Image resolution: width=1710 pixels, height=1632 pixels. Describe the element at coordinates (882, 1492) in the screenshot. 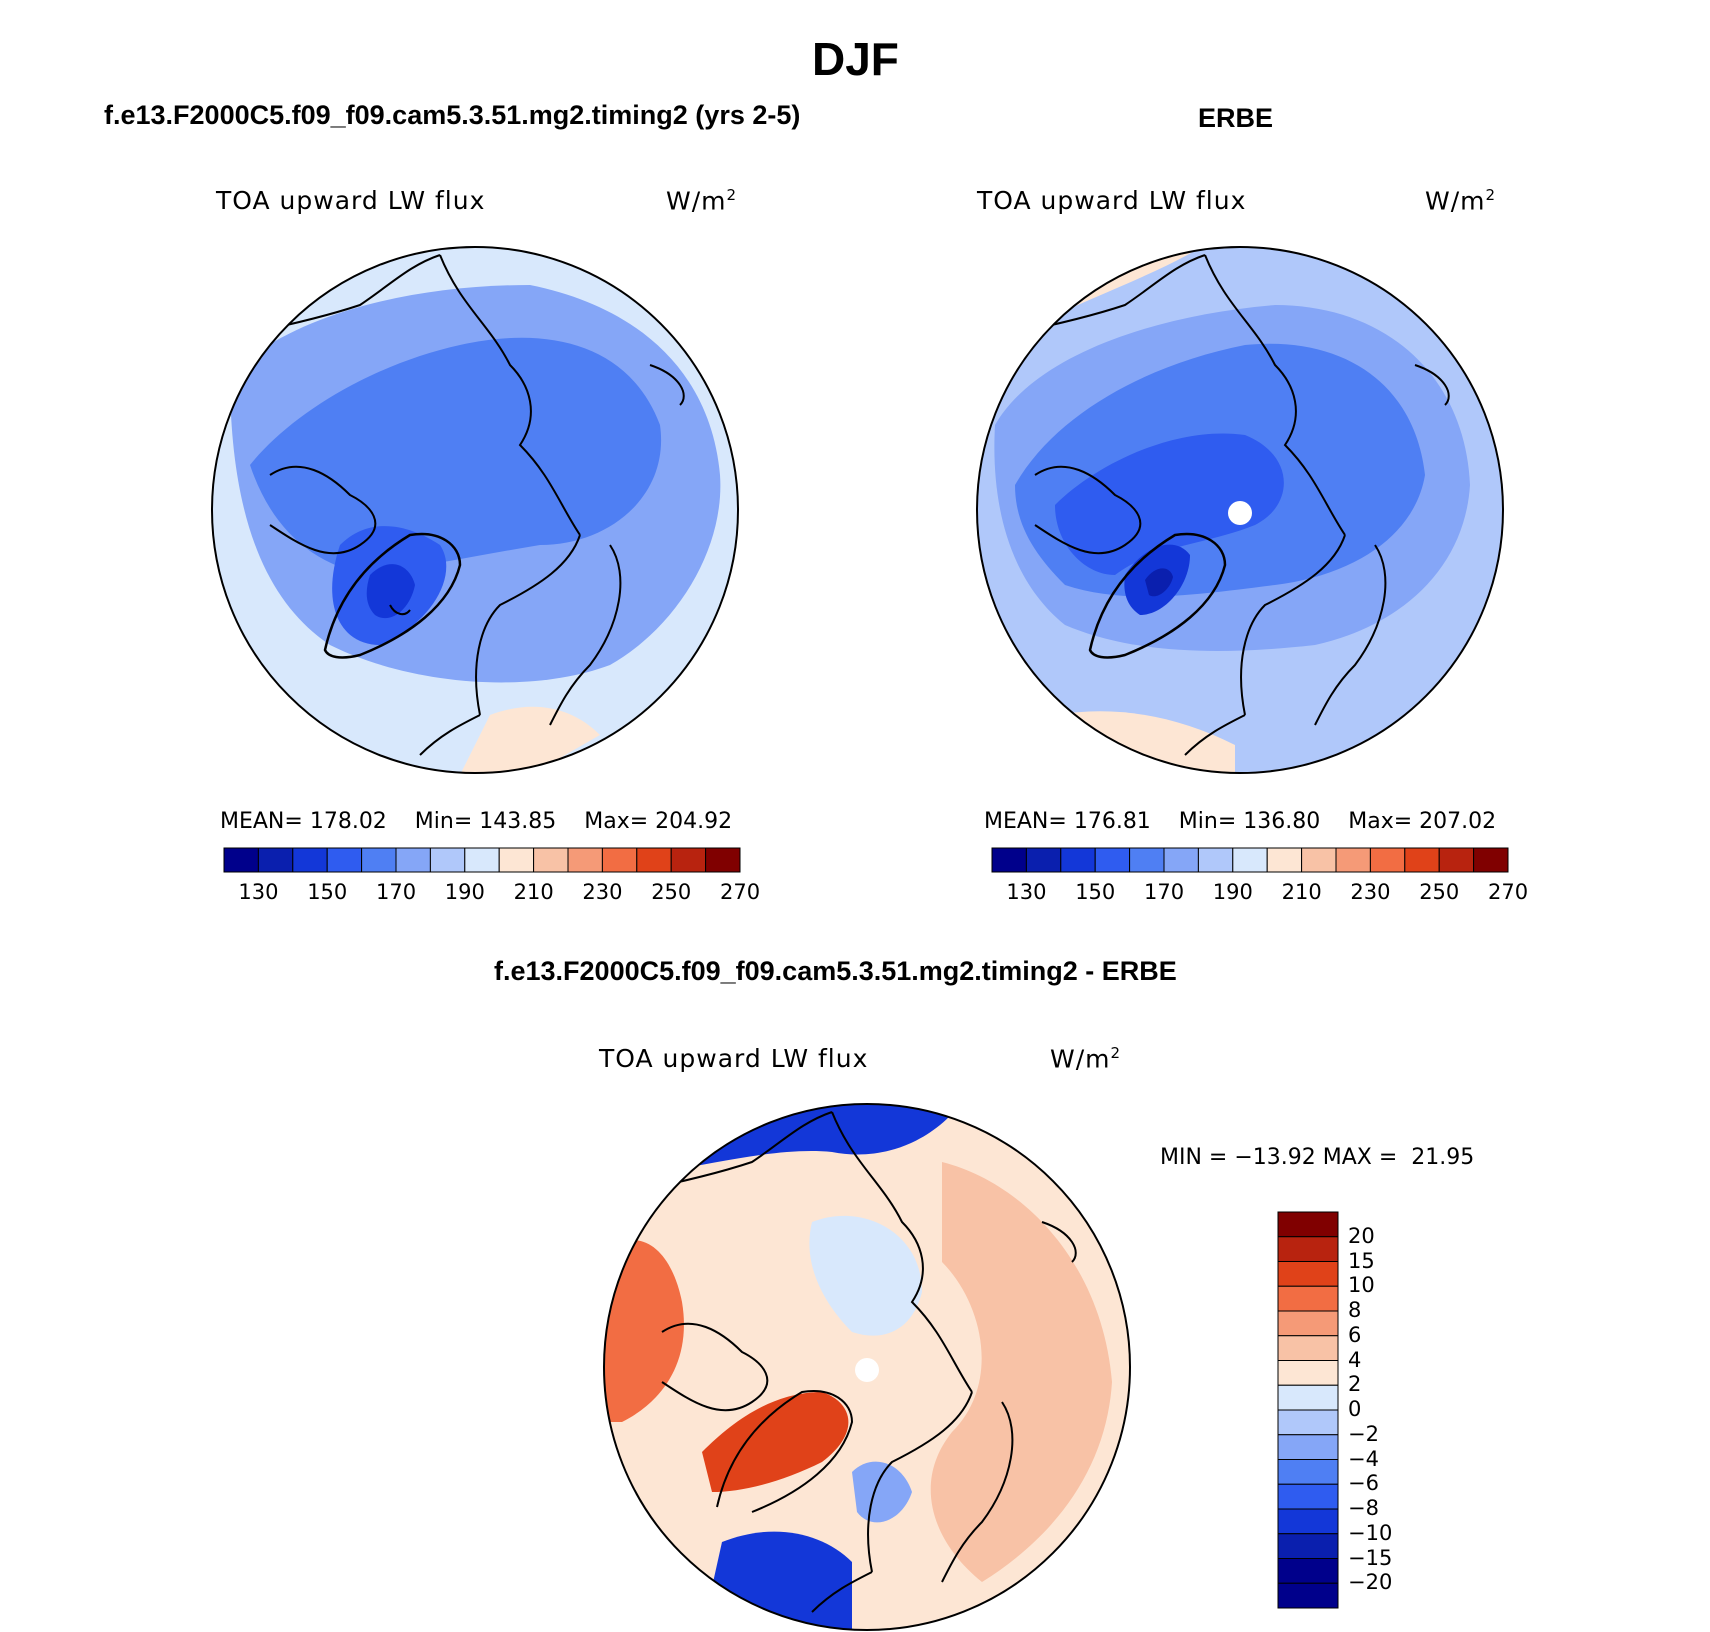

I see `diff-field-neg-scand` at that location.